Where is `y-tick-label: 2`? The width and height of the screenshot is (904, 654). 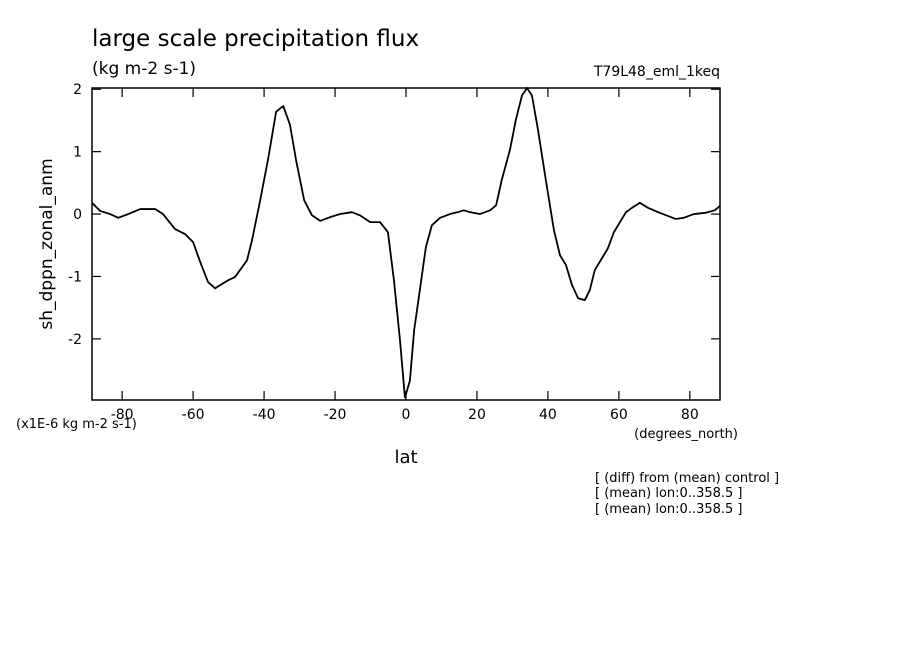 y-tick-label: 2 is located at coordinates (77, 90).